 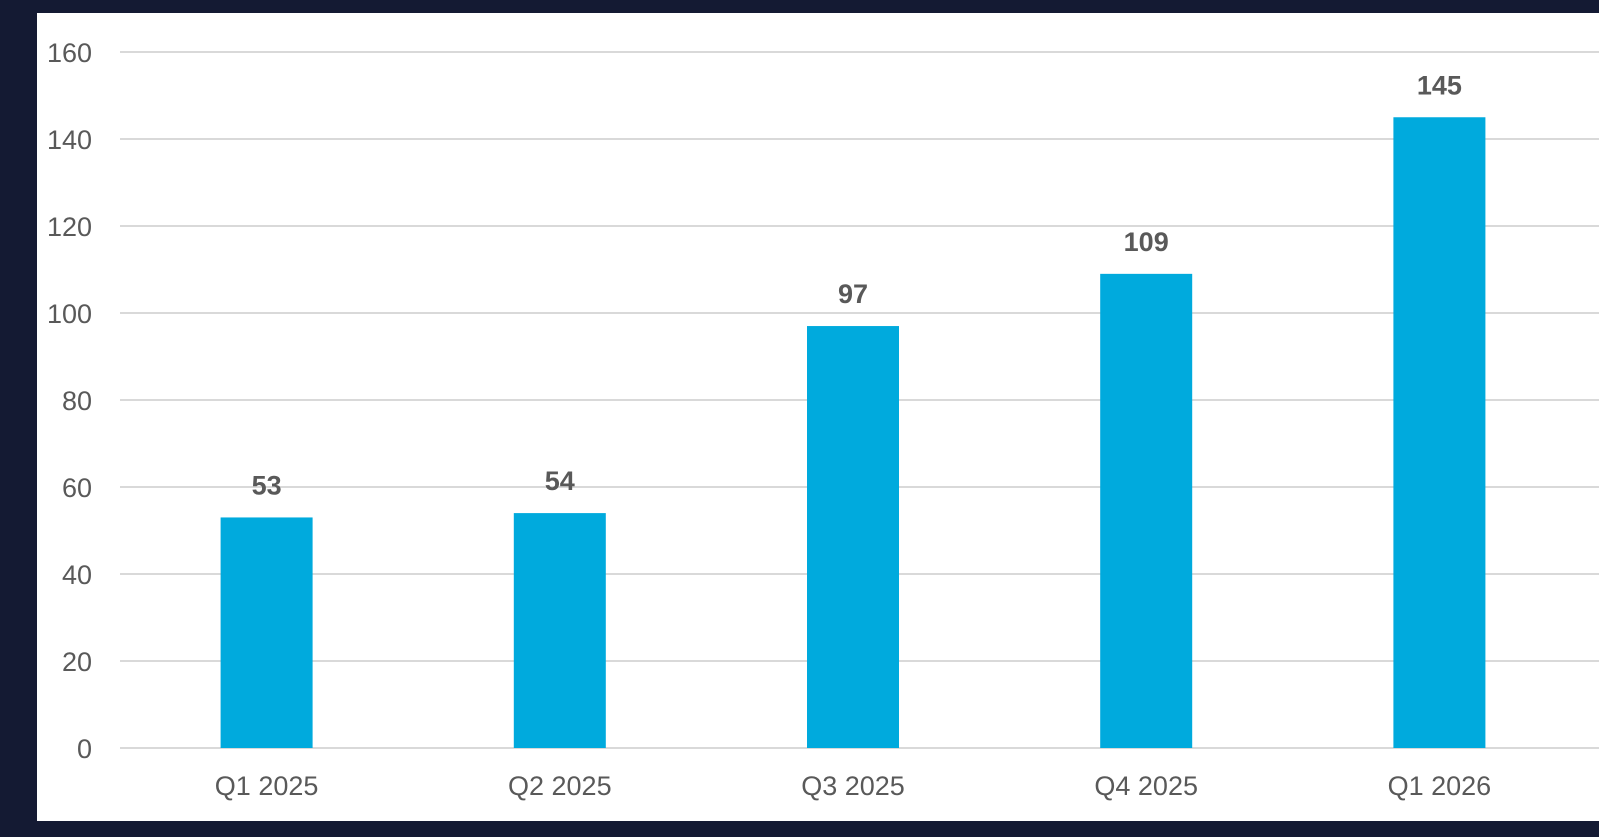 What do you see at coordinates (1146, 242) in the screenshot?
I see `data-label: 109` at bounding box center [1146, 242].